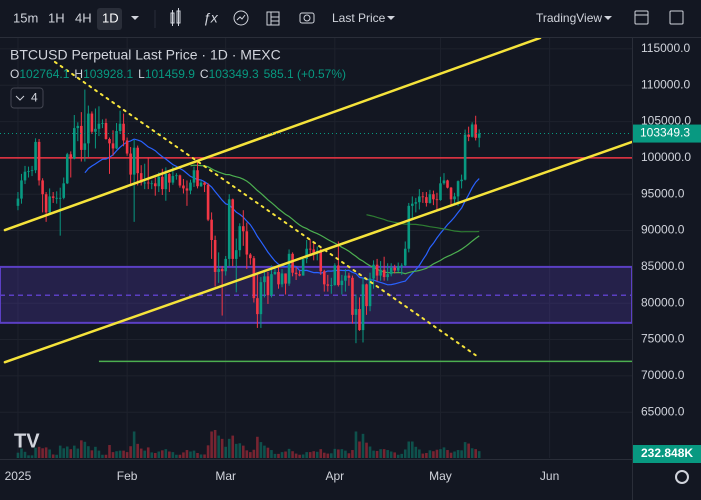 The height and width of the screenshot is (500, 701). I want to click on price-type-select: Last Price, so click(359, 18).